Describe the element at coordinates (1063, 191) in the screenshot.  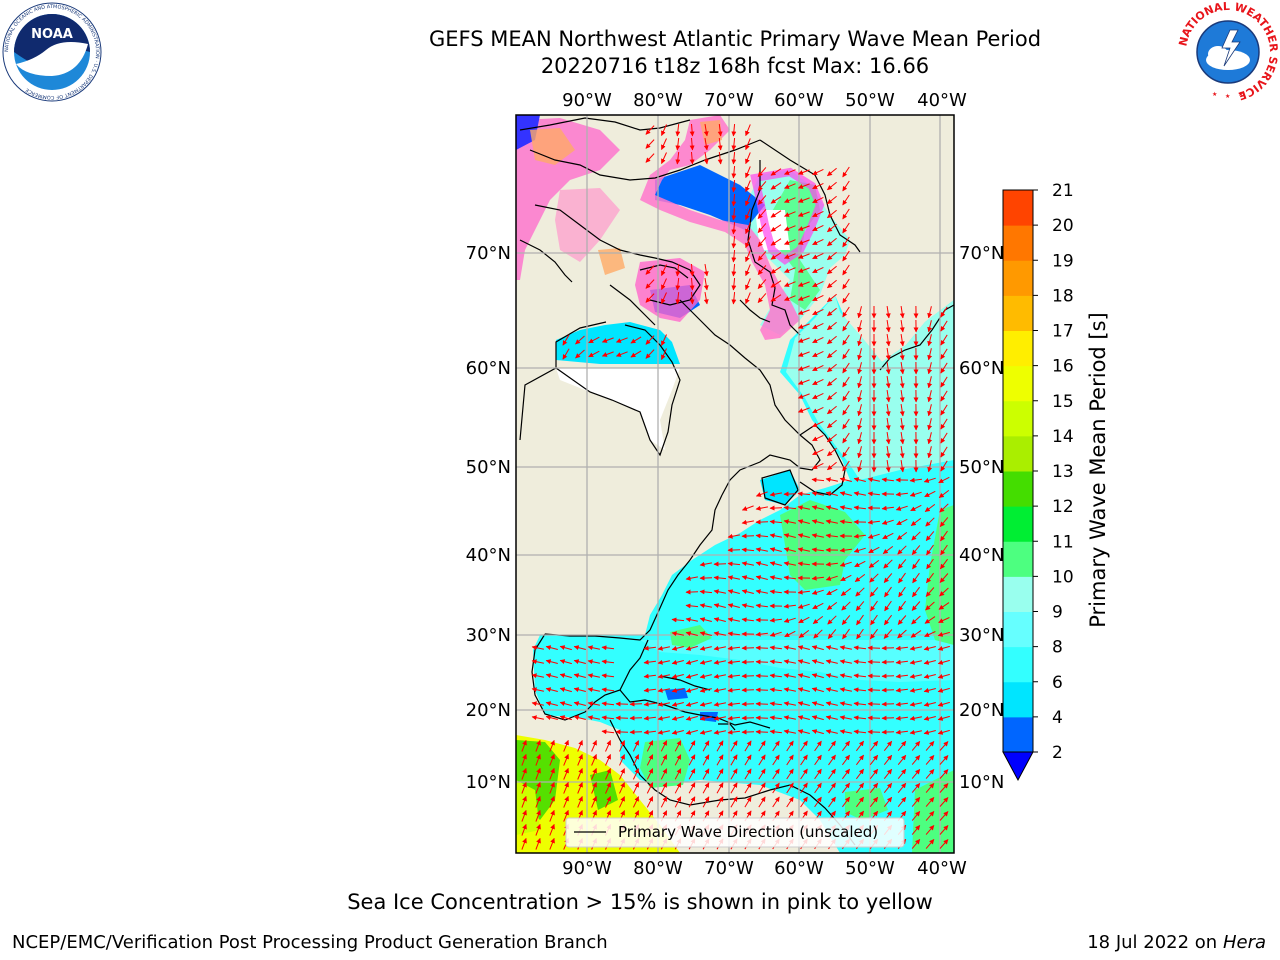
I see `colorbar-tick-label: 21` at that location.